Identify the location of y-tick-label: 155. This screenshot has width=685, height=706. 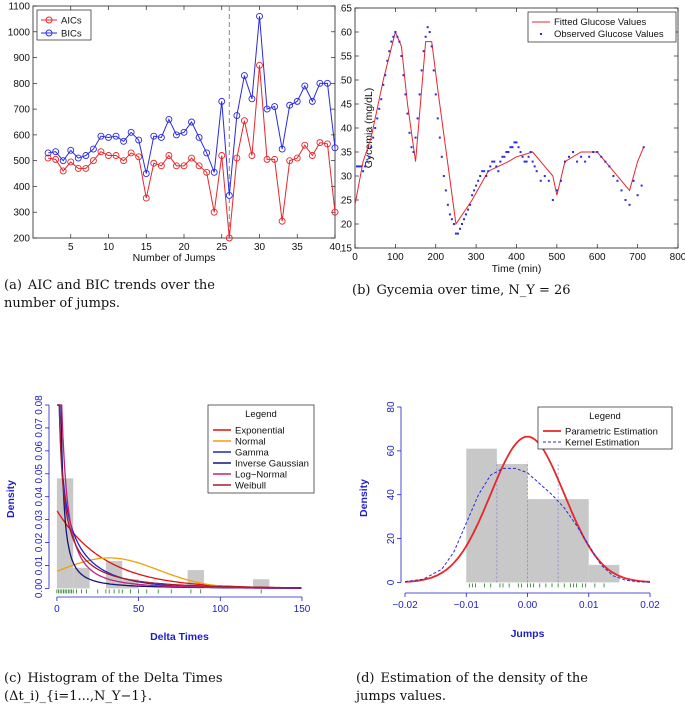
(346, 57).